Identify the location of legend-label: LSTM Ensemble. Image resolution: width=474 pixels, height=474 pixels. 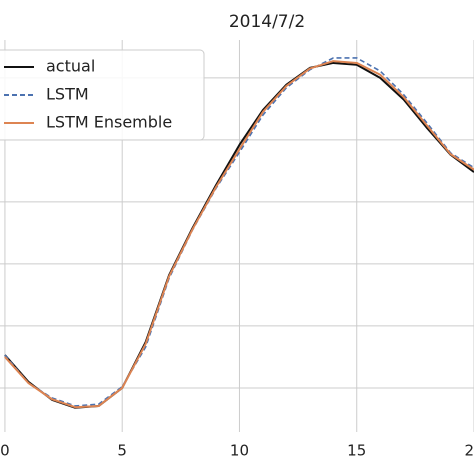
(109, 122).